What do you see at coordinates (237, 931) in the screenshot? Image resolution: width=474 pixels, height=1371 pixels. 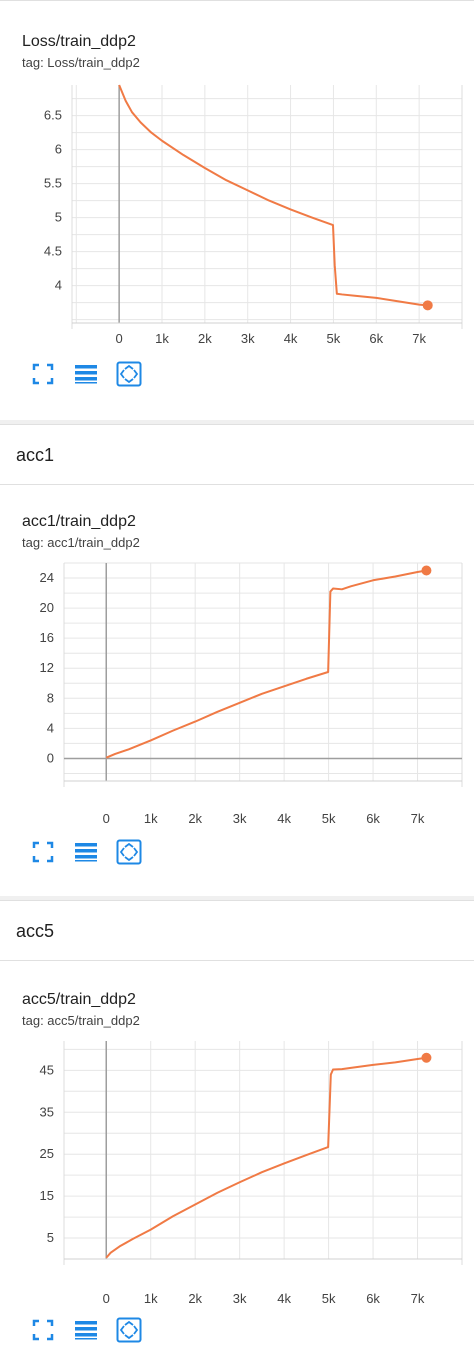 I see `section-header-acc5: acc5` at bounding box center [237, 931].